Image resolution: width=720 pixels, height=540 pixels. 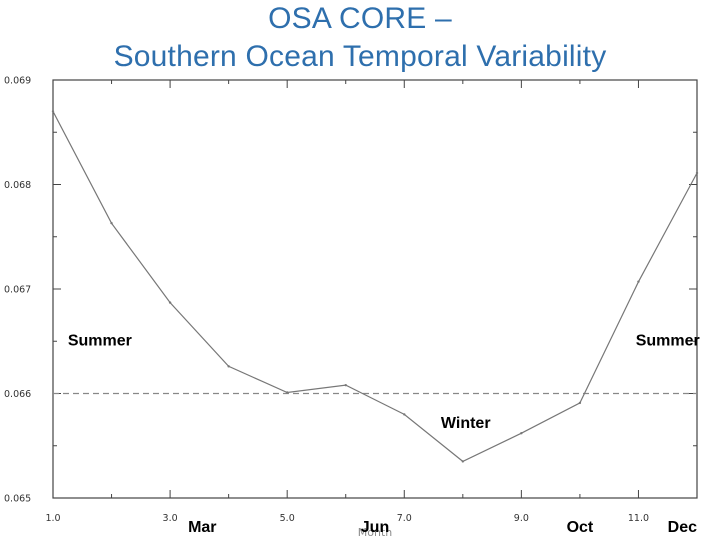 What do you see at coordinates (375, 532) in the screenshot?
I see `x-axis-label: Month` at bounding box center [375, 532].